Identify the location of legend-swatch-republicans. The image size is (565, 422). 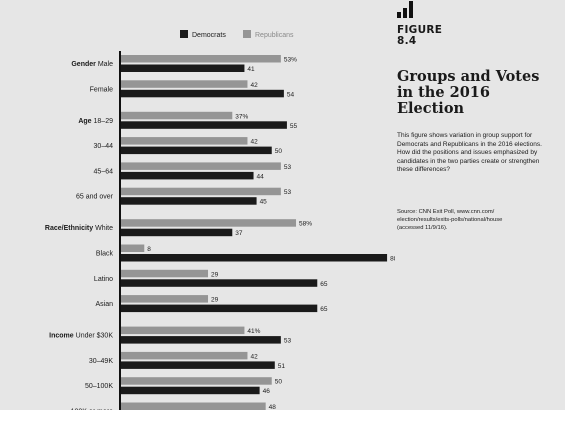
(247, 34).